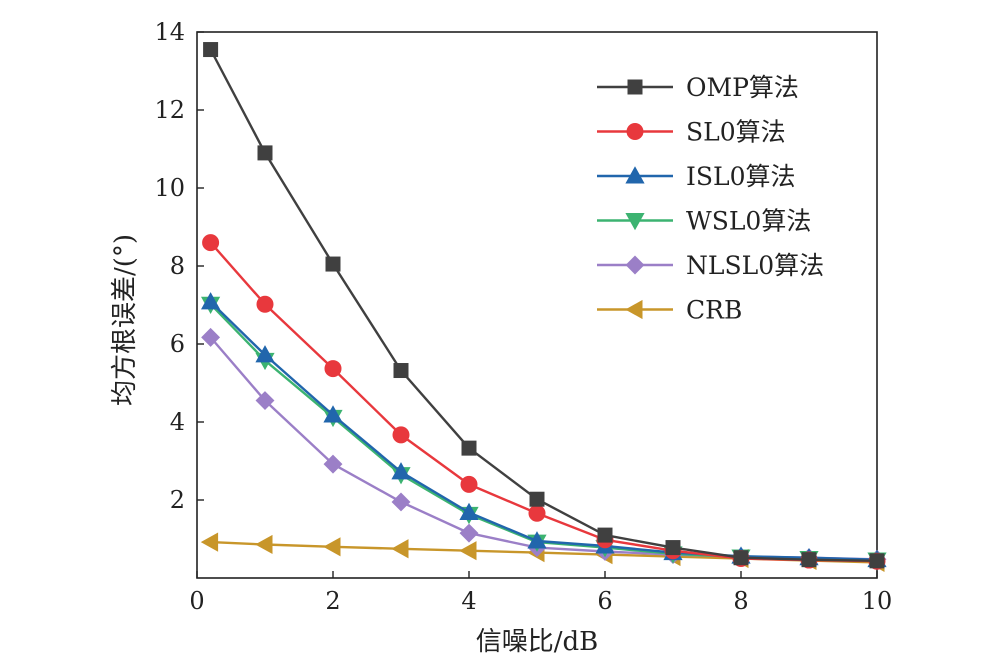 Image resolution: width=1000 pixels, height=670 pixels. Describe the element at coordinates (177, 266) in the screenshot. I see `y-tick-label: 8` at that location.